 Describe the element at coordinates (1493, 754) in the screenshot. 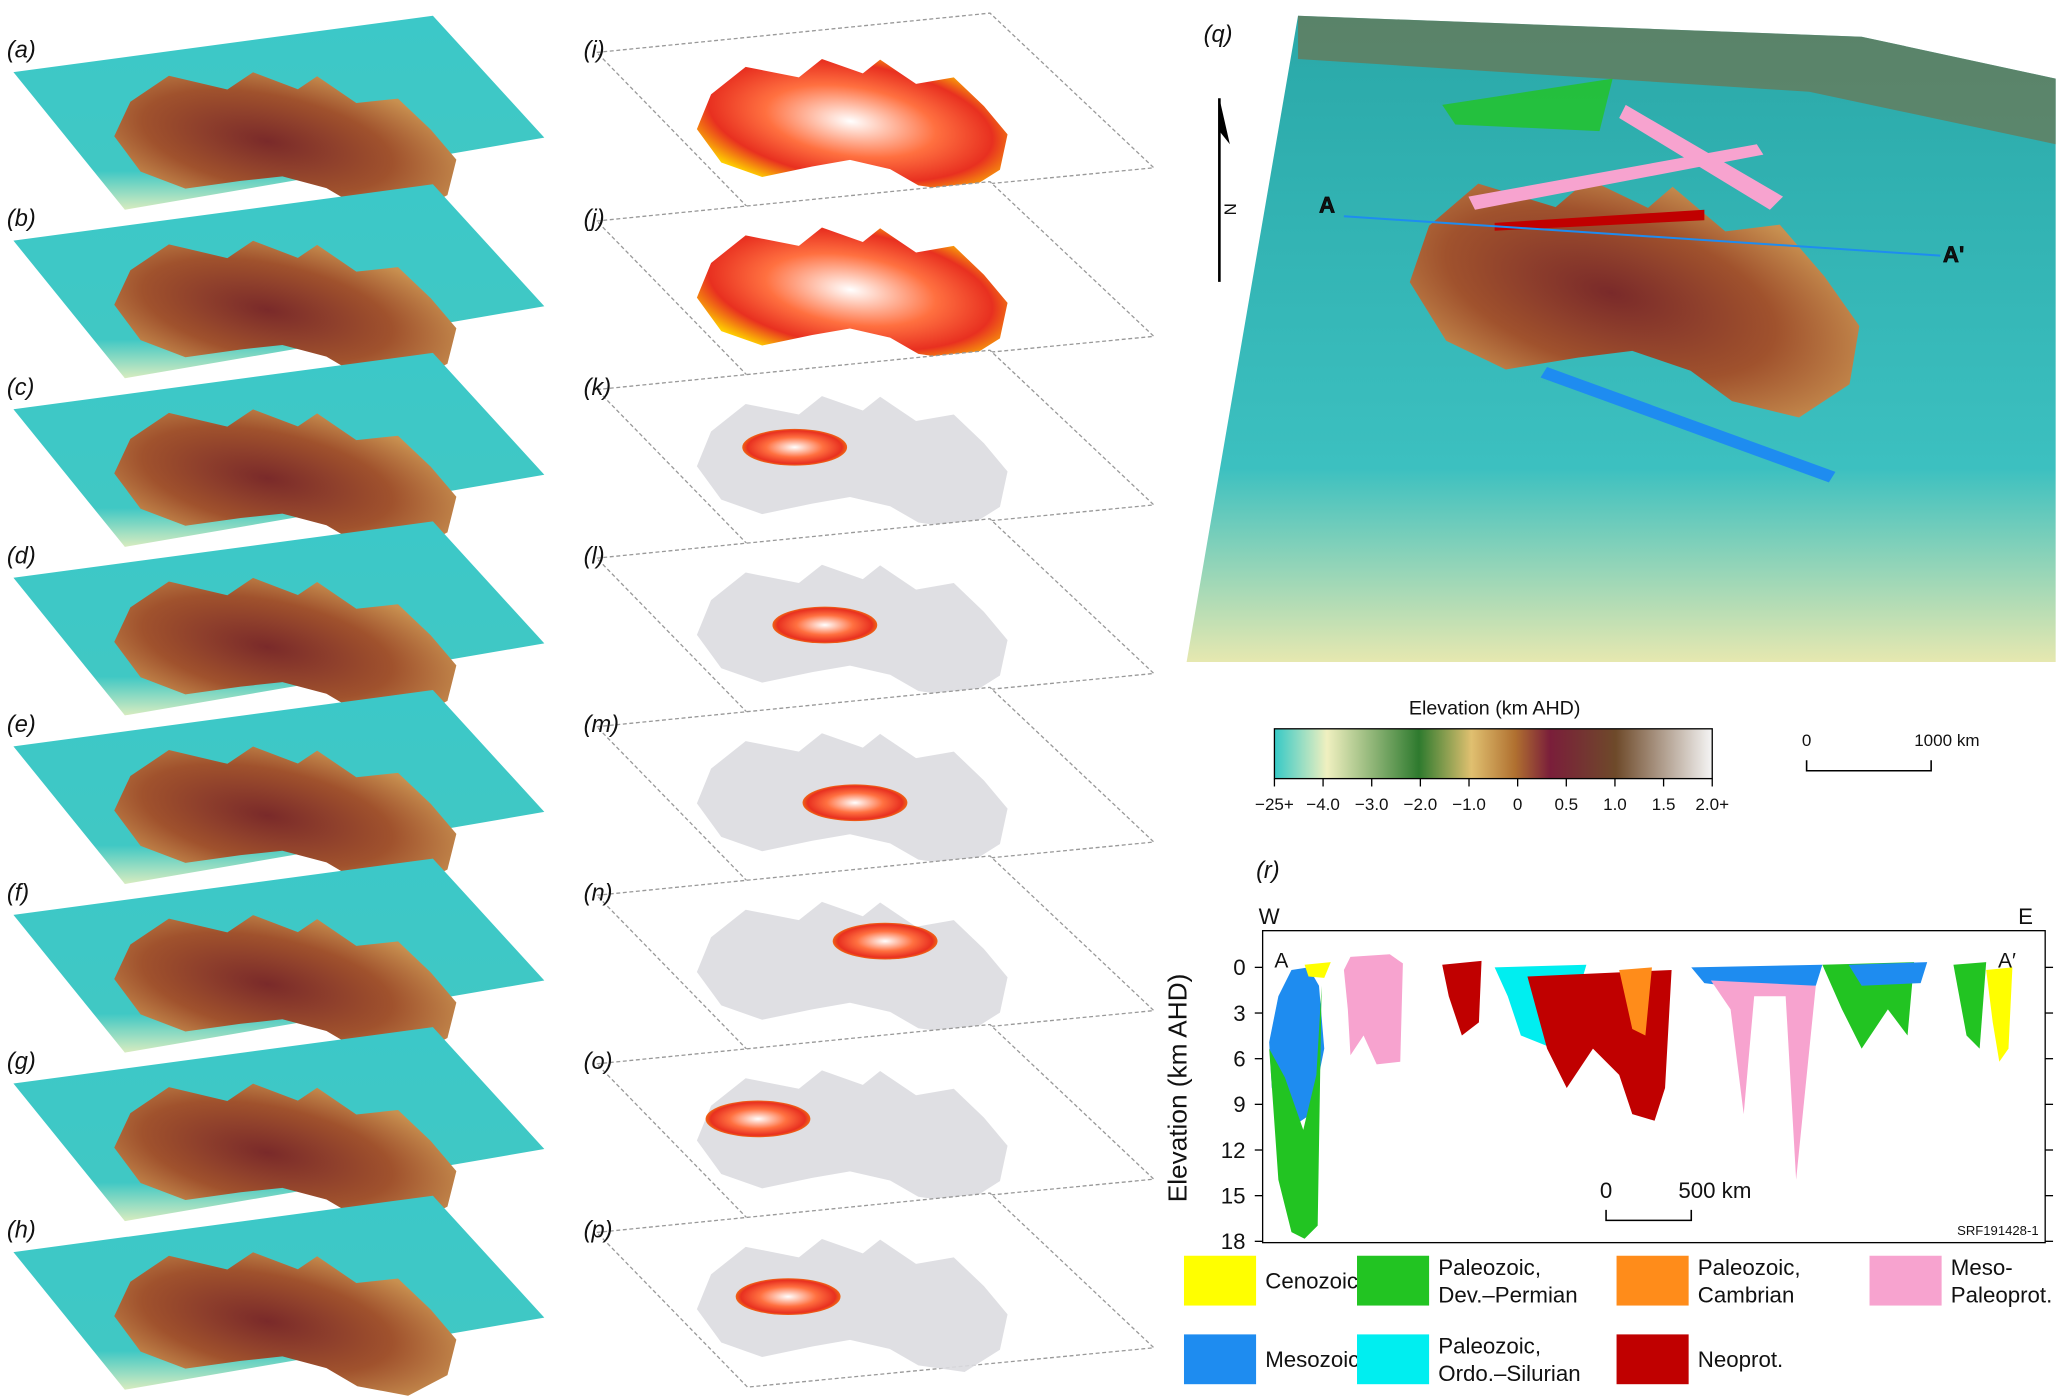

I see `colorbar` at that location.